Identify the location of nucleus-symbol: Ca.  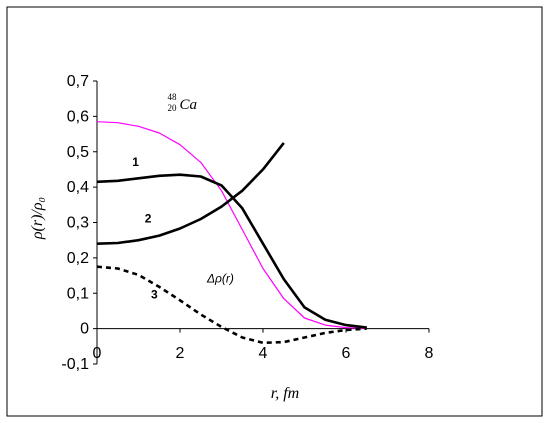
(189, 105).